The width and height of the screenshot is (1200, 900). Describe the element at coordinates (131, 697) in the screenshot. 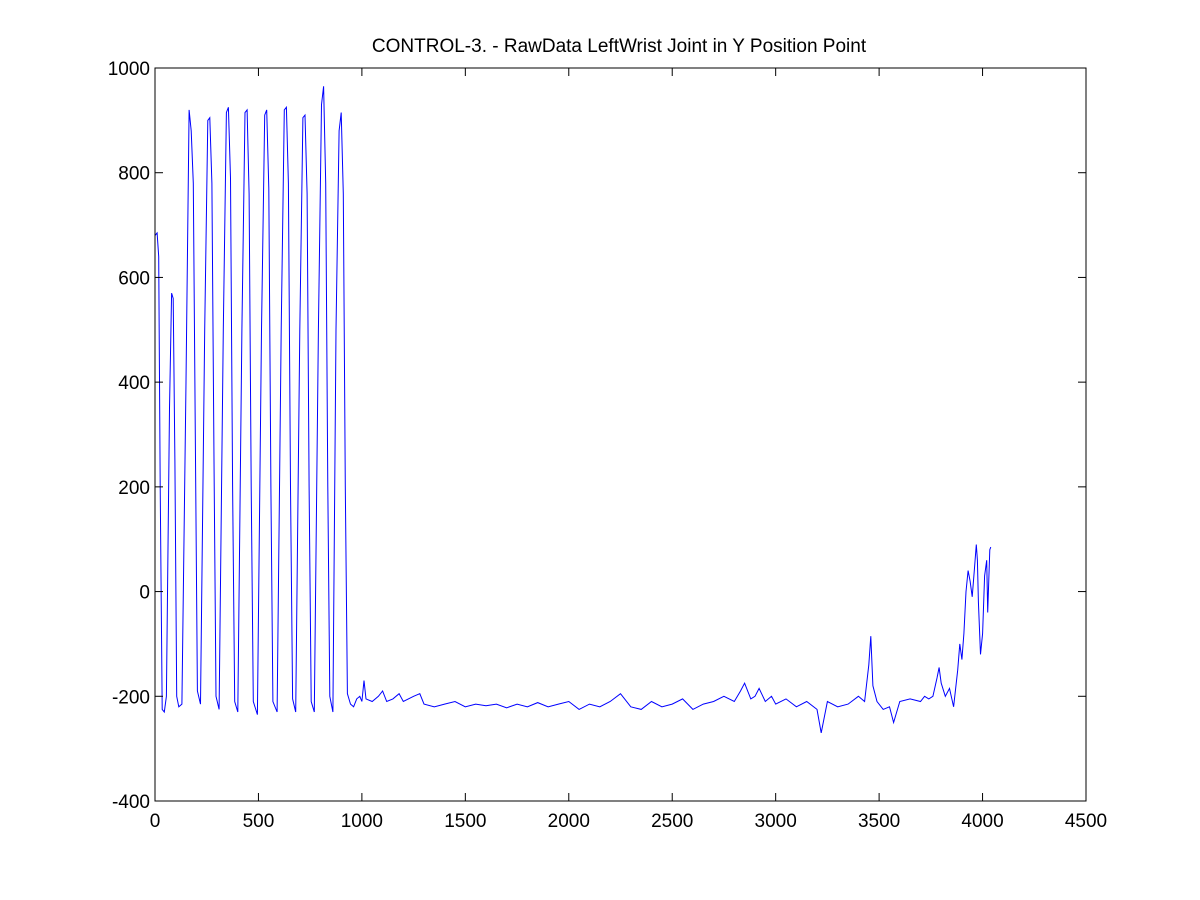

I see `y-tick-label: -200` at that location.